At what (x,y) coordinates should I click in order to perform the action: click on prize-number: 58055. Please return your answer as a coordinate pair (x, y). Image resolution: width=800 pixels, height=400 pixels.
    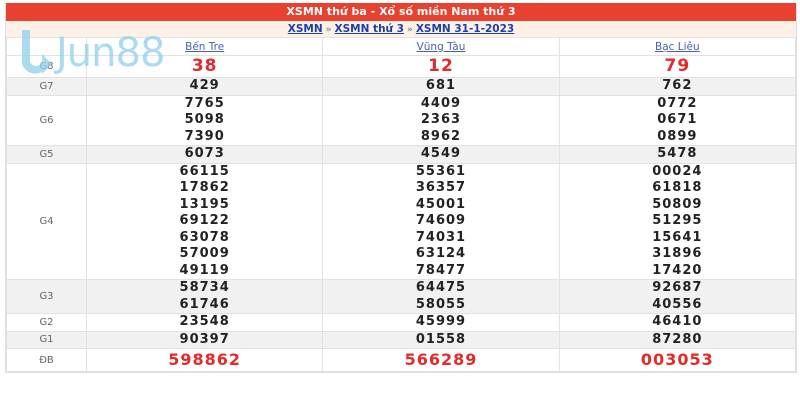
    Looking at the image, I should click on (441, 304).